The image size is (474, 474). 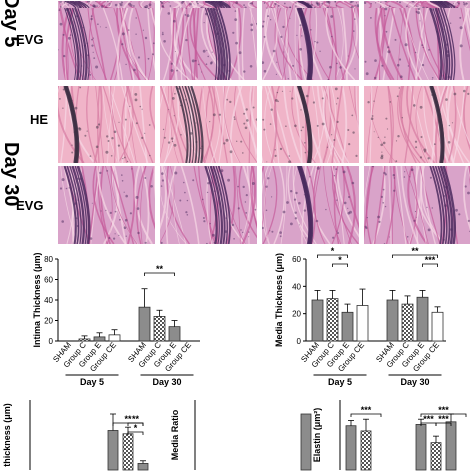 What do you see at coordinates (30, 205) in the screenshot?
I see `stain-label-evg-bottom: EVG` at bounding box center [30, 205].